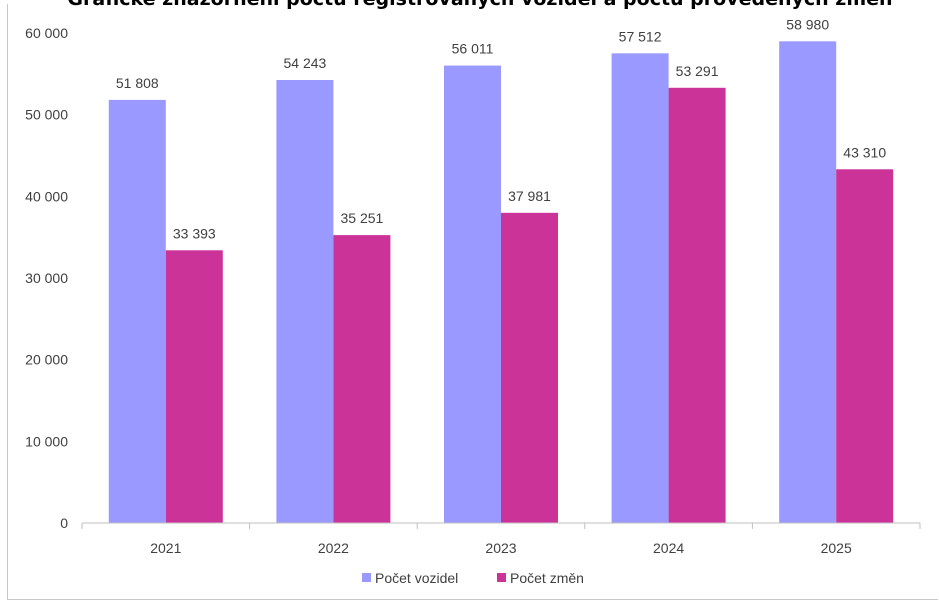 The height and width of the screenshot is (601, 939). I want to click on legend-label: Počet vozidel, so click(416, 578).